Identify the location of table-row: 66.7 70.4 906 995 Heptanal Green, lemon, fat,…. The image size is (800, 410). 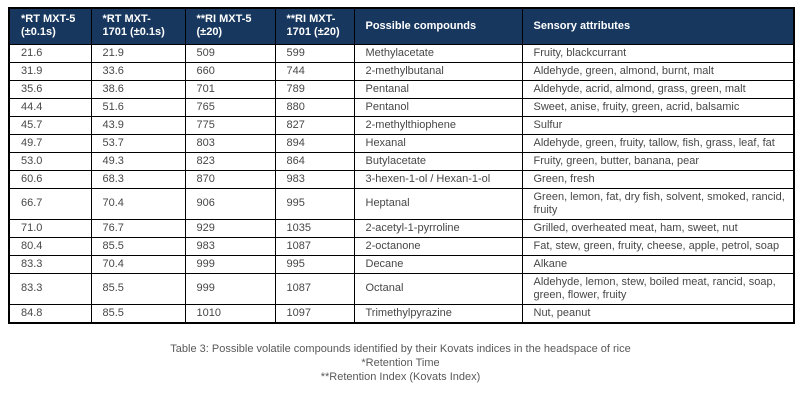
(401, 203).